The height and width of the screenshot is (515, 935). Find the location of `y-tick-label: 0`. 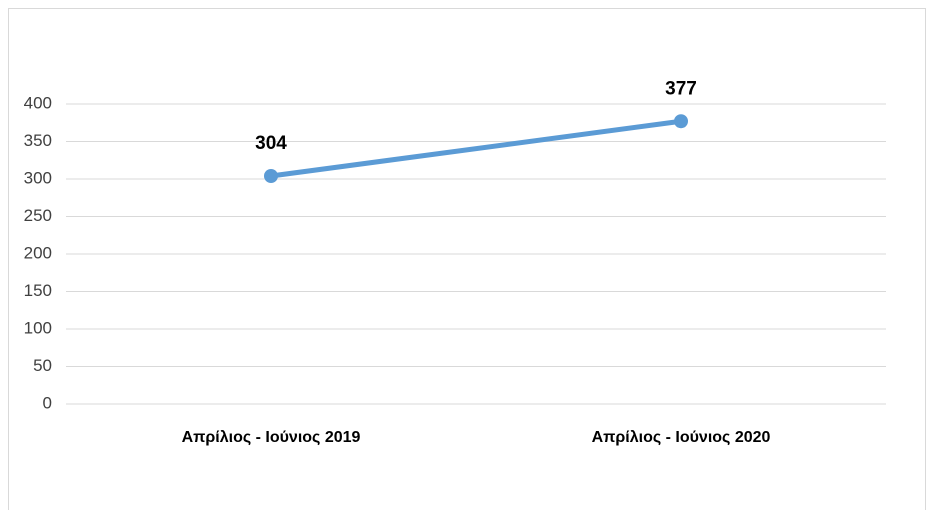

y-tick-label: 0 is located at coordinates (47, 402).